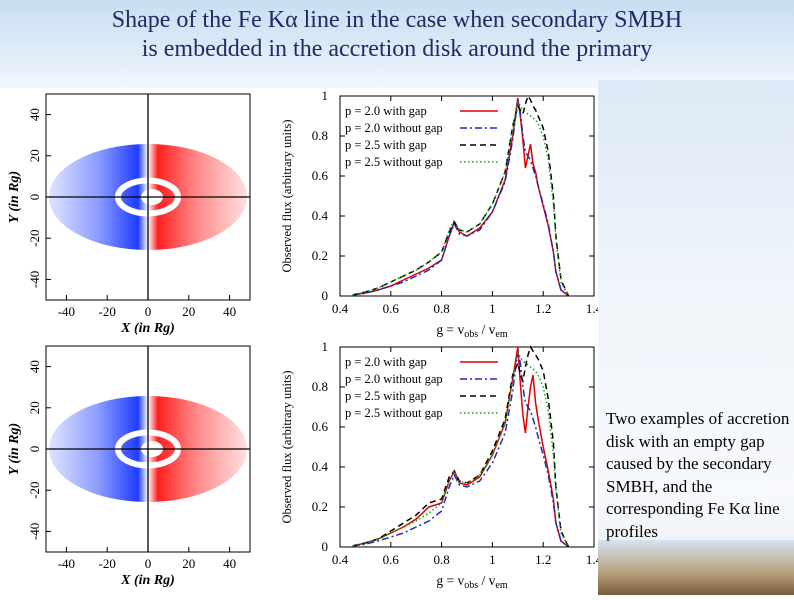 This screenshot has width=794, height=600. Describe the element at coordinates (129, 214) in the screenshot. I see `disk-map-1: -40 -20 0 20 40 40 20 0 -20 -40 X (in Rg) Y (in Rg)` at that location.